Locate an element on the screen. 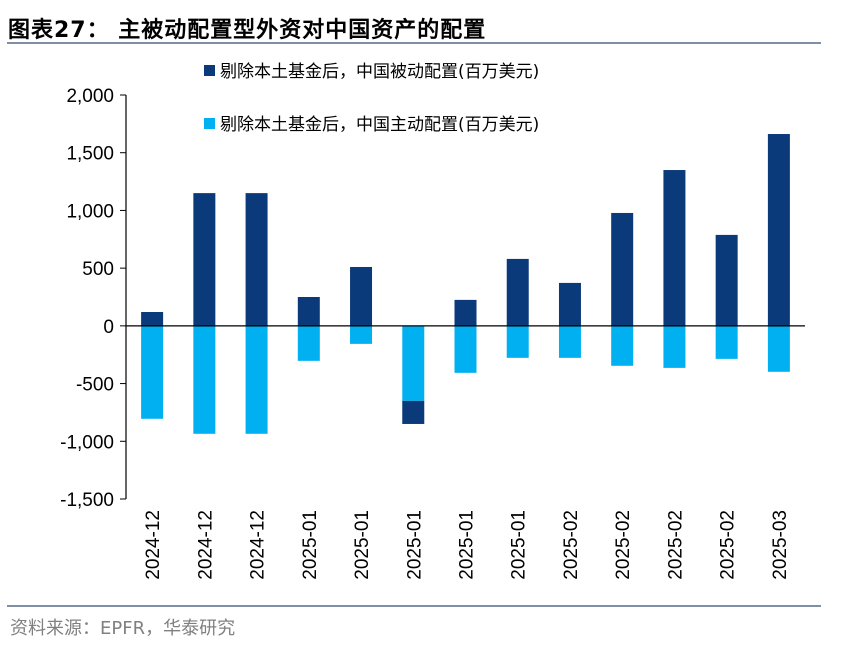 Image resolution: width=843 pixels, height=647 pixels. y-tick-label: 500 is located at coordinates (98, 269).